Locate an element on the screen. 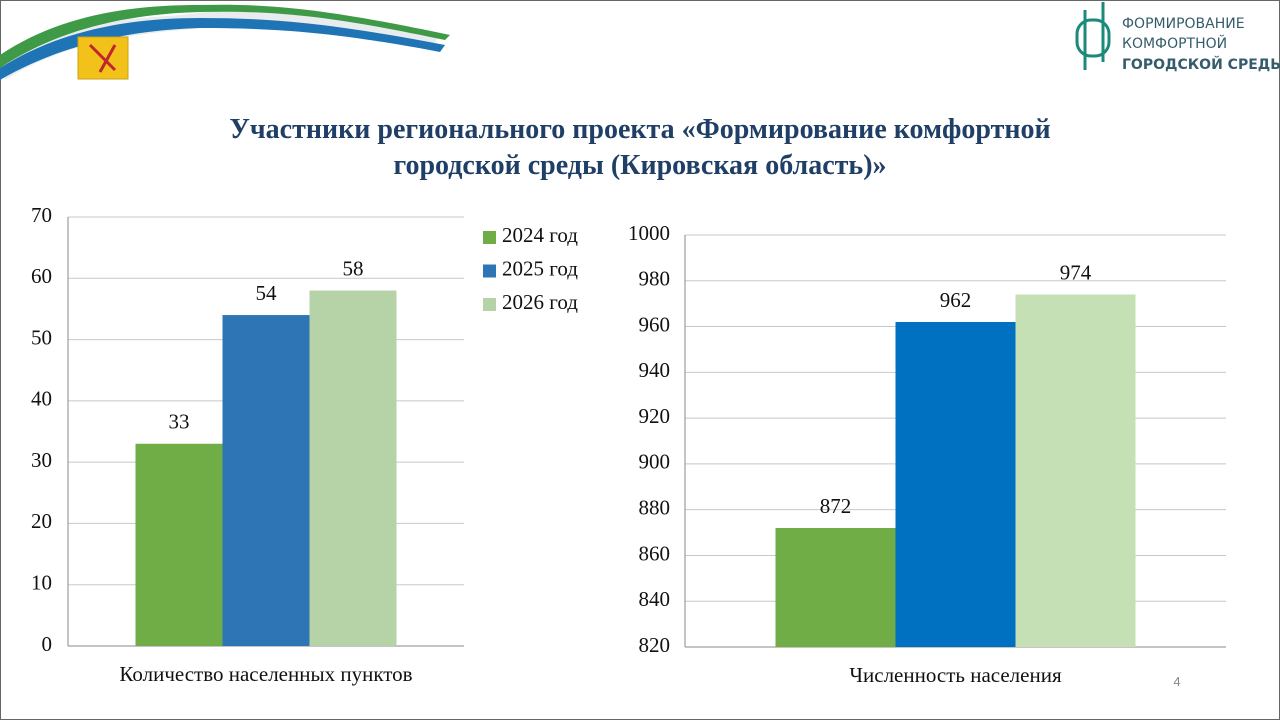  data-label: 962 is located at coordinates (956, 300).